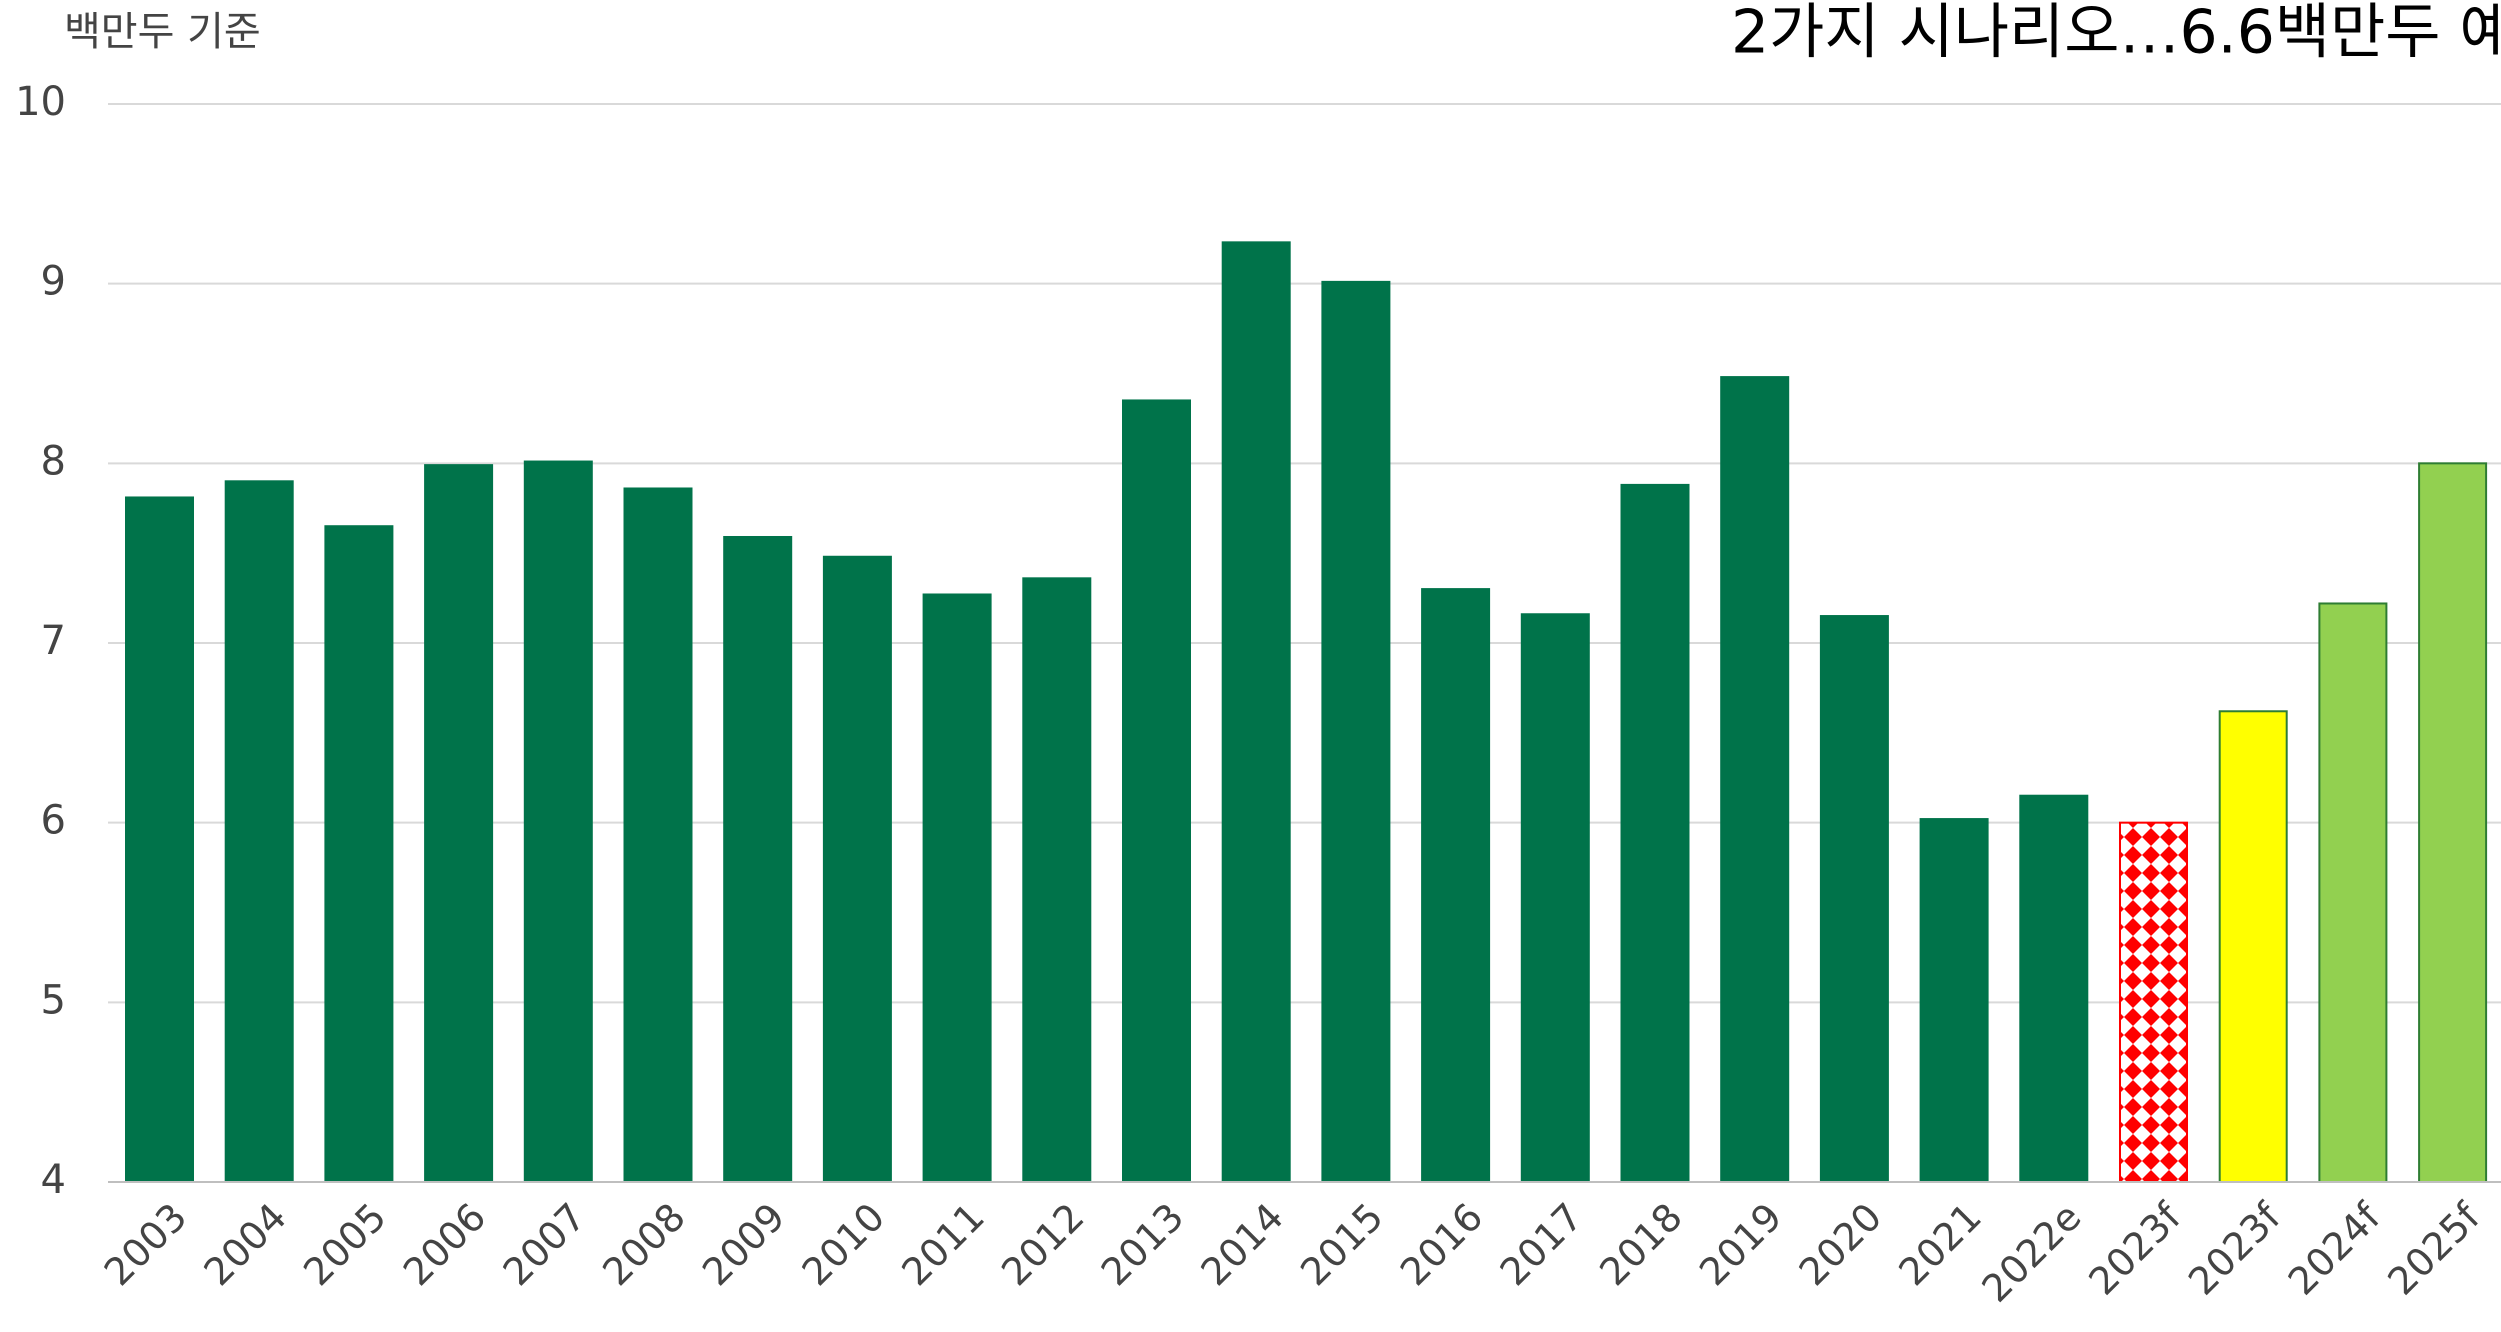  What do you see at coordinates (1242, 1245) in the screenshot?
I see `x-tick-label: 2014` at bounding box center [1242, 1245].